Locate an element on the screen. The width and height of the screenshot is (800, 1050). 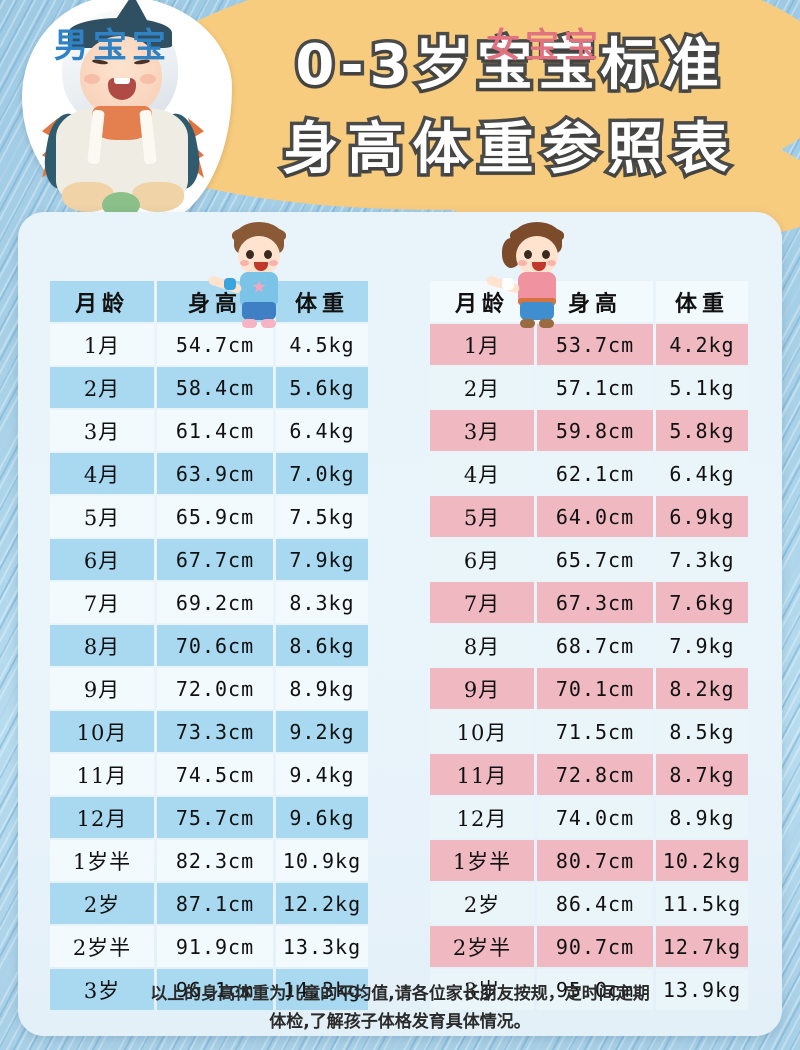
cell-weight: 8.7kg is located at coordinates (702, 774).